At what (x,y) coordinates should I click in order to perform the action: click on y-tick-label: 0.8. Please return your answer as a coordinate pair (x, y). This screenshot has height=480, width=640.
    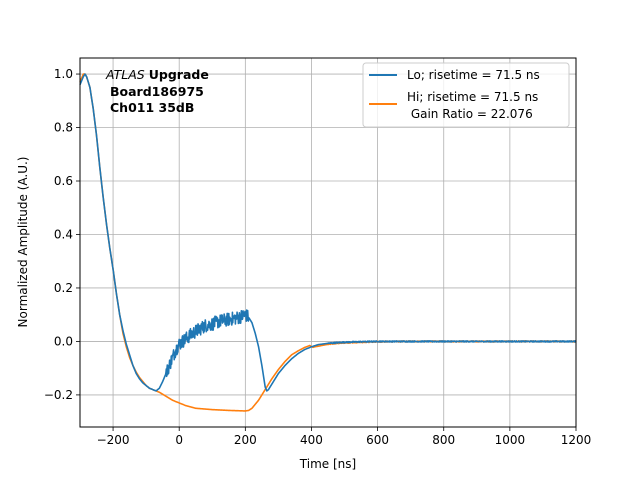
    Looking at the image, I should click on (63, 128).